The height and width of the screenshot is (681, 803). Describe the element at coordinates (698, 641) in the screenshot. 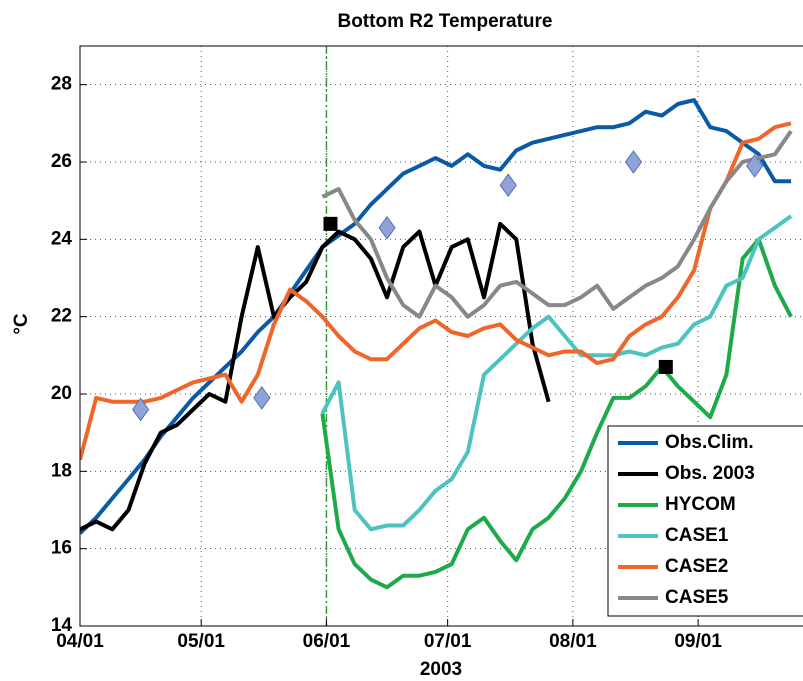

I see `x-tick-label: 09/01` at that location.